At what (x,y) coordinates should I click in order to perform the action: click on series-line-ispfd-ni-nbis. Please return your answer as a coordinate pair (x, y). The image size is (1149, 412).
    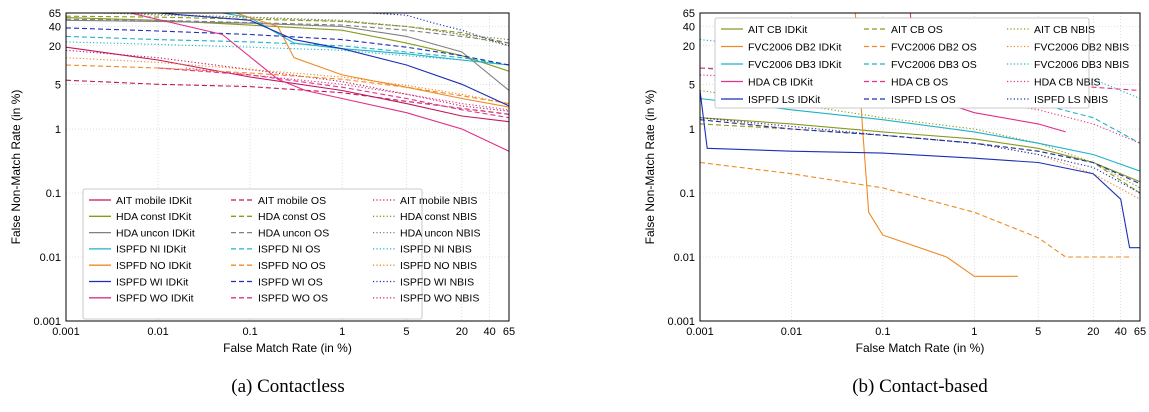
    Looking at the image, I should click on (287, 53).